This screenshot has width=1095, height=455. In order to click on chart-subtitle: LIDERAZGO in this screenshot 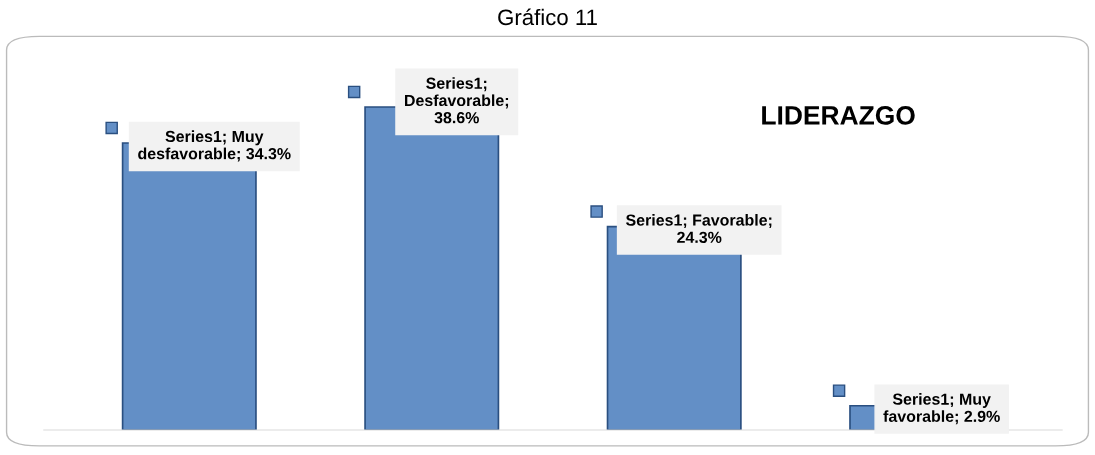, I will do `click(838, 115)`.